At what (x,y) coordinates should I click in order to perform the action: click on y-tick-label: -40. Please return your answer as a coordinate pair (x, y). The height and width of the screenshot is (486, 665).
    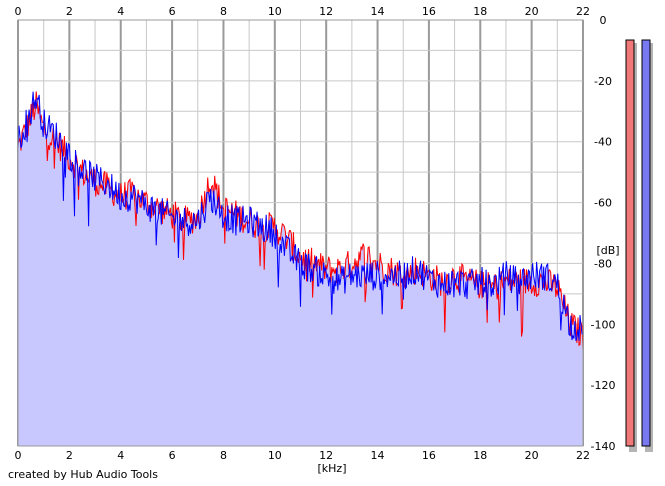
    Looking at the image, I should click on (603, 142).